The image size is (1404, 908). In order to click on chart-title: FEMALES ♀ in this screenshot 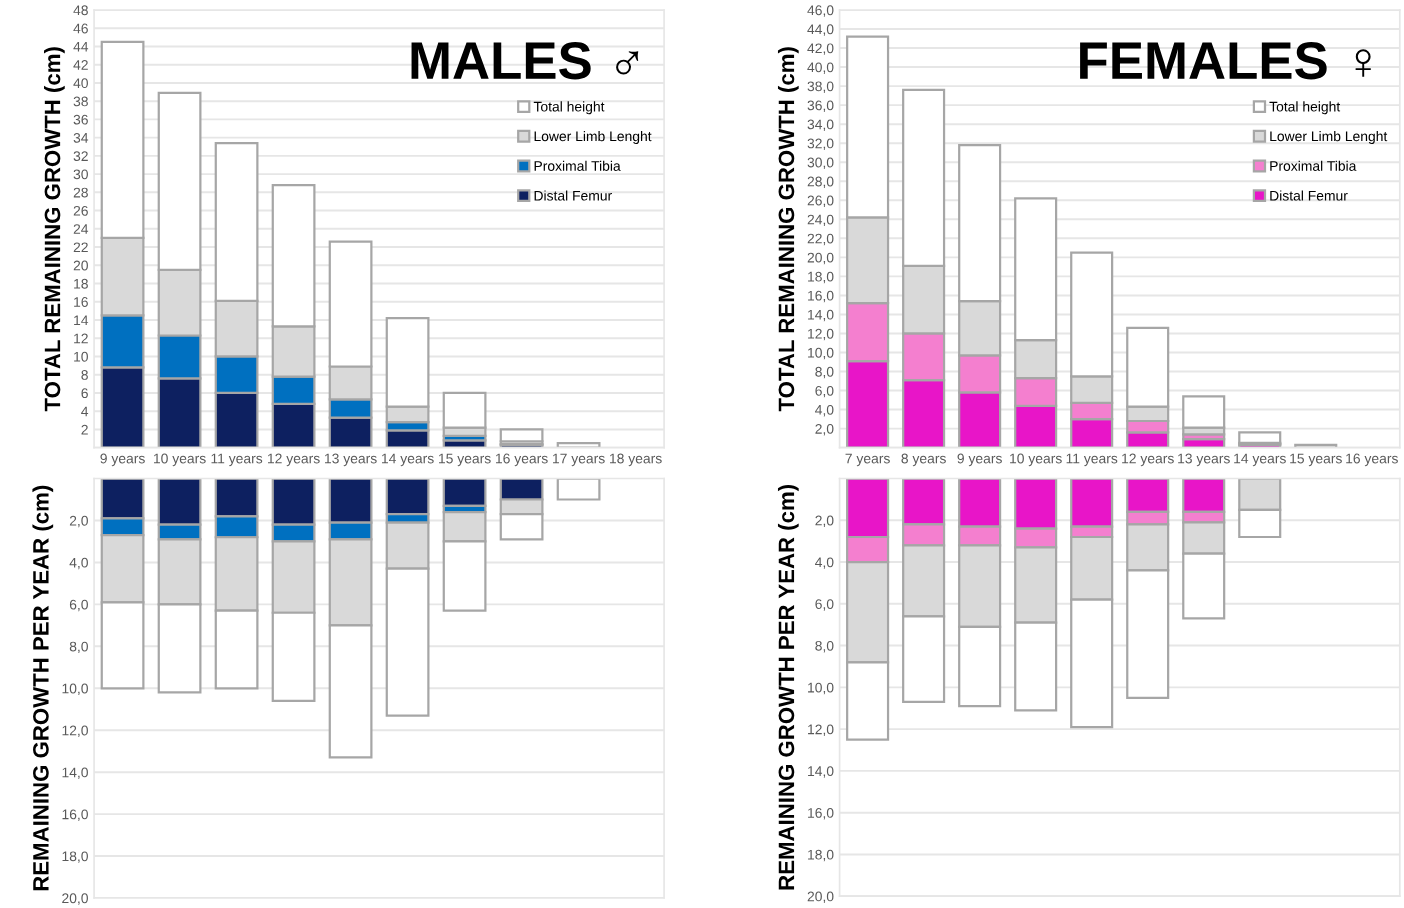, I will do `click(1225, 61)`.